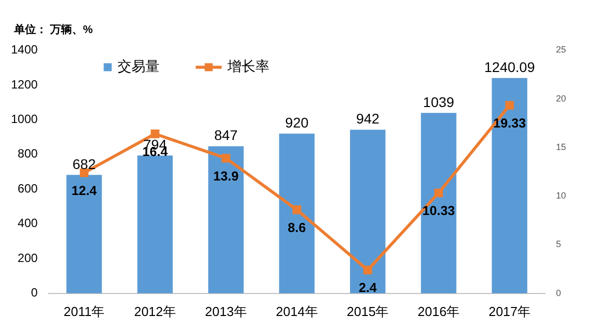 The height and width of the screenshot is (327, 589). I want to click on y-tick-label: 200, so click(28, 257).